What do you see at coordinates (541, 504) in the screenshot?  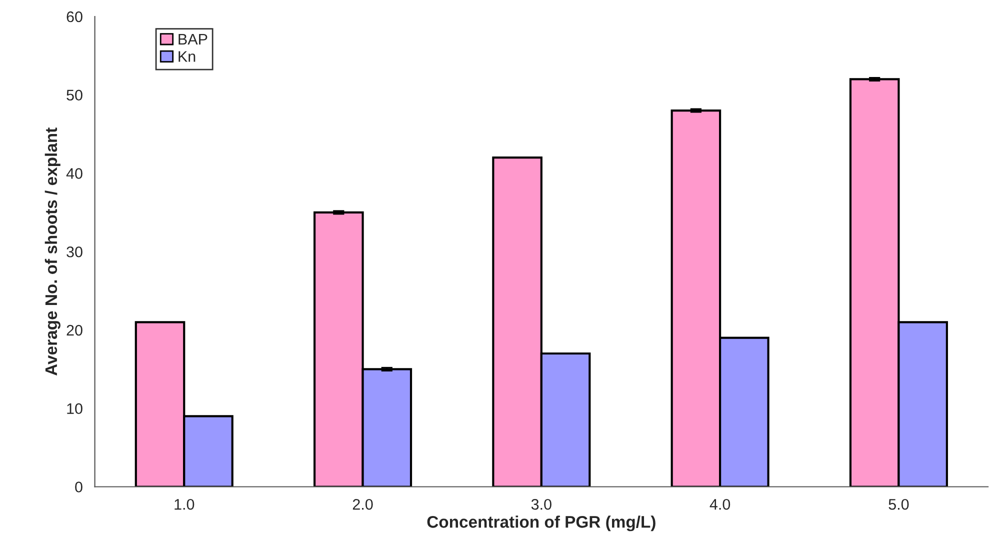 I see `x-tick-label: 3.0` at bounding box center [541, 504].